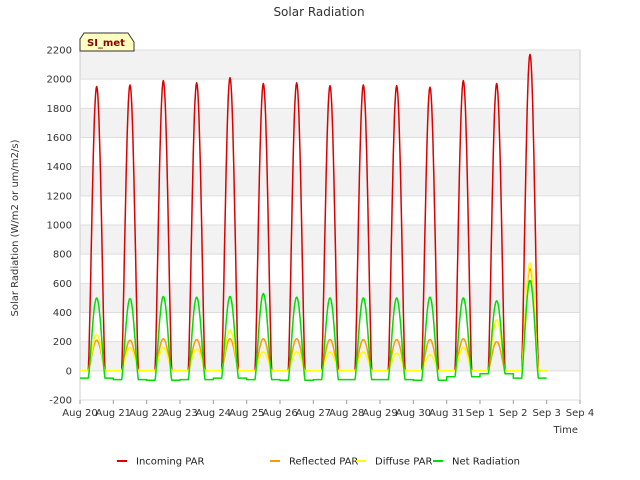  Describe the element at coordinates (69, 371) in the screenshot. I see `y-tick-label: 0` at that location.